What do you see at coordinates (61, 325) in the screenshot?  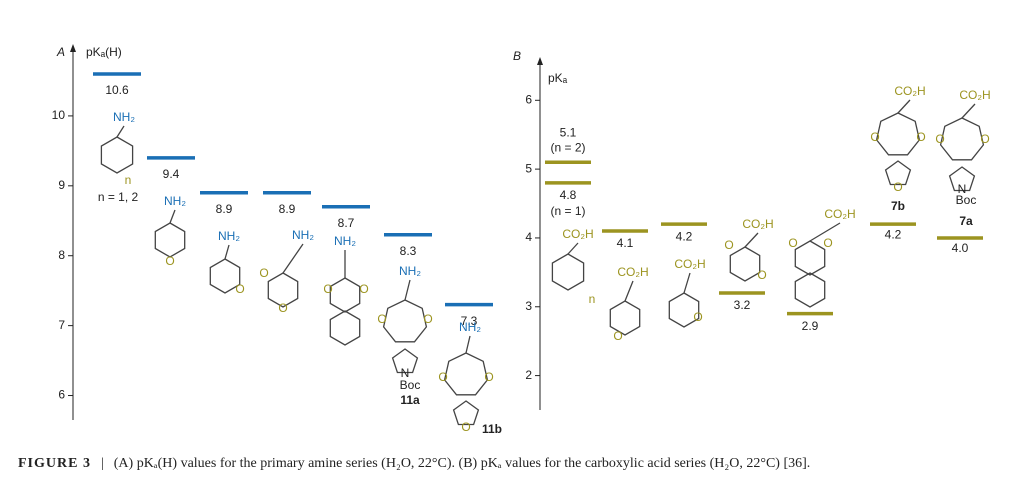 I see `y-tick-label: 7` at bounding box center [61, 325].